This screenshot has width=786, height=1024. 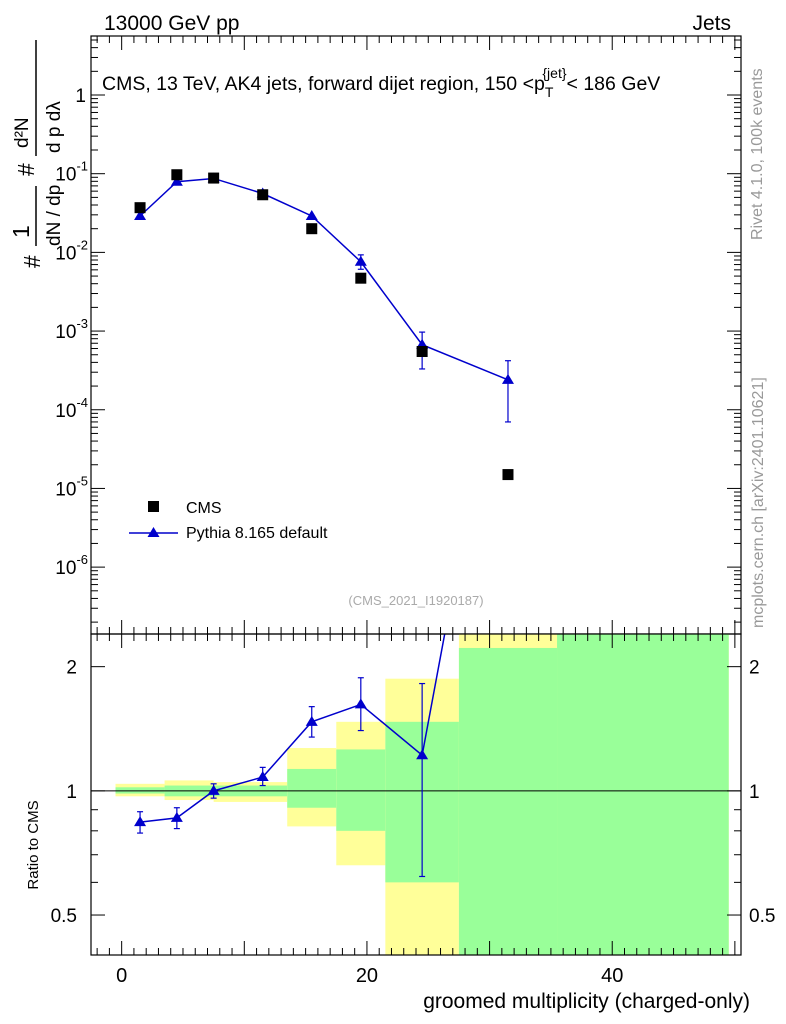 I want to click on ratio-y-axis-label: Ratio to CMS, so click(x=33, y=844).